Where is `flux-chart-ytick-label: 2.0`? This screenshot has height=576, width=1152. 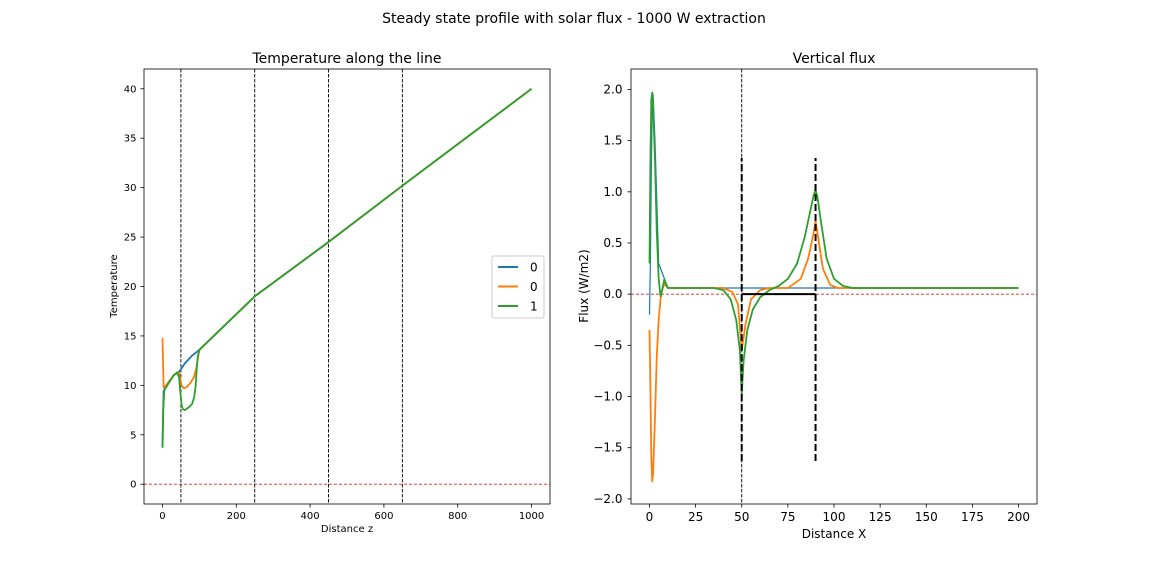
flux-chart-ytick-label: 2.0 is located at coordinates (612, 89).